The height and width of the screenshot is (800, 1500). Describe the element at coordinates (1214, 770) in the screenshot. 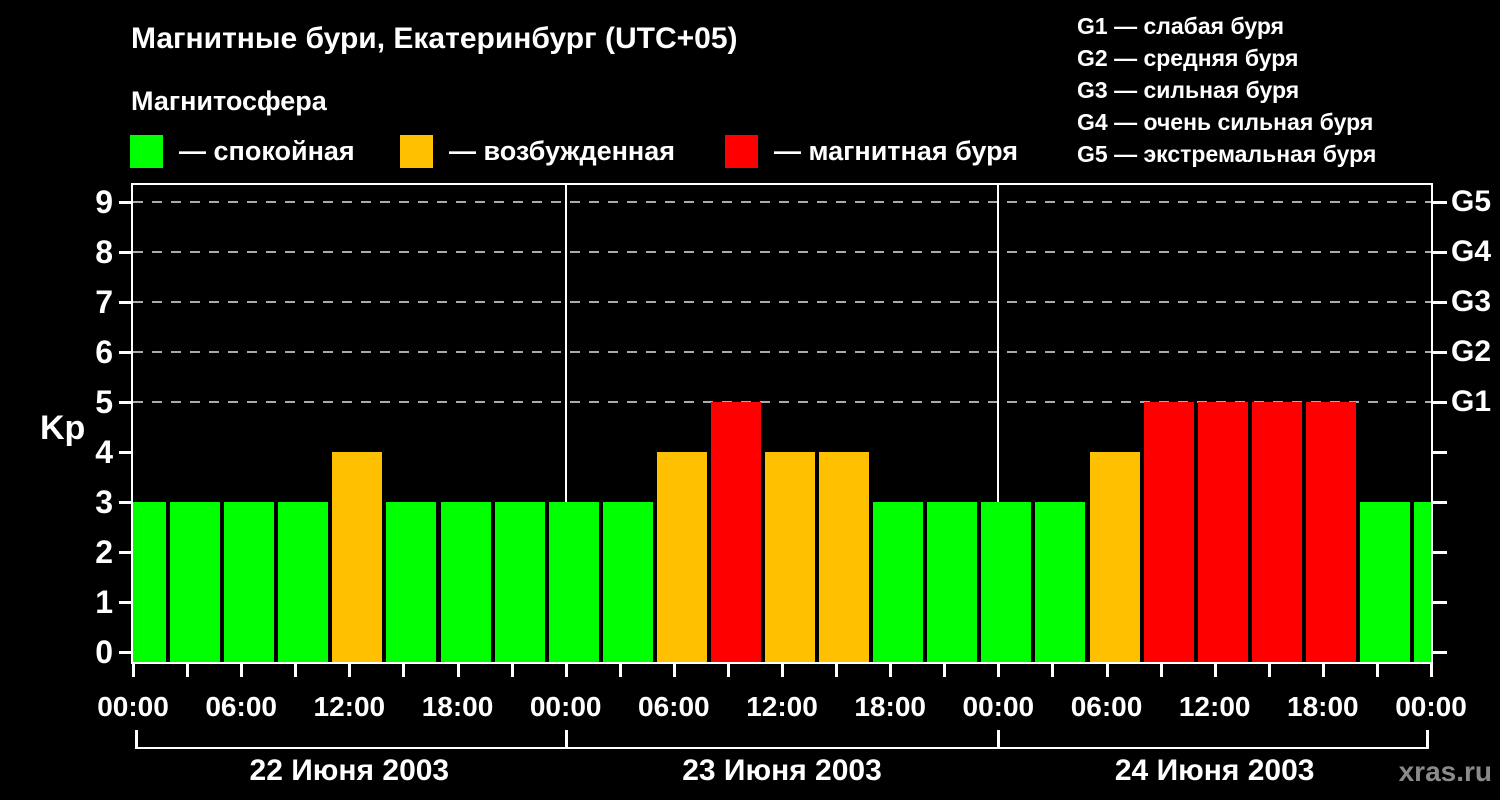

I see `date-label: 24 Июня 2003` at that location.